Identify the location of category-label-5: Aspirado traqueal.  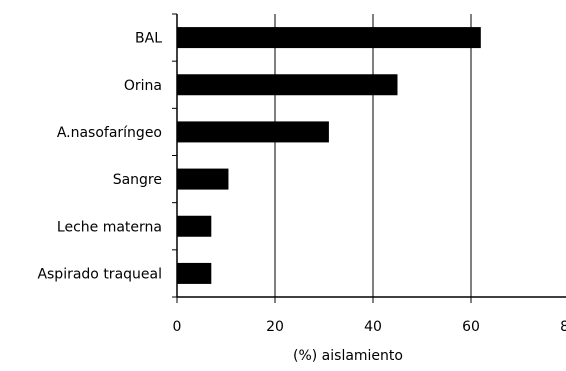
(99, 274).